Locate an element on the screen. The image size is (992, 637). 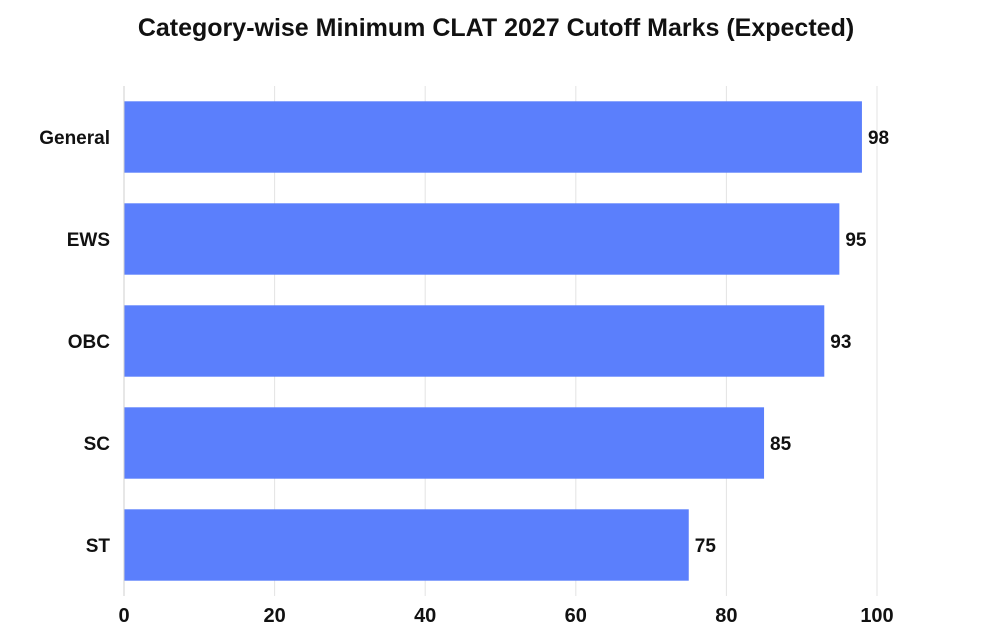
x-tick-label-80: 80 is located at coordinates (726, 616).